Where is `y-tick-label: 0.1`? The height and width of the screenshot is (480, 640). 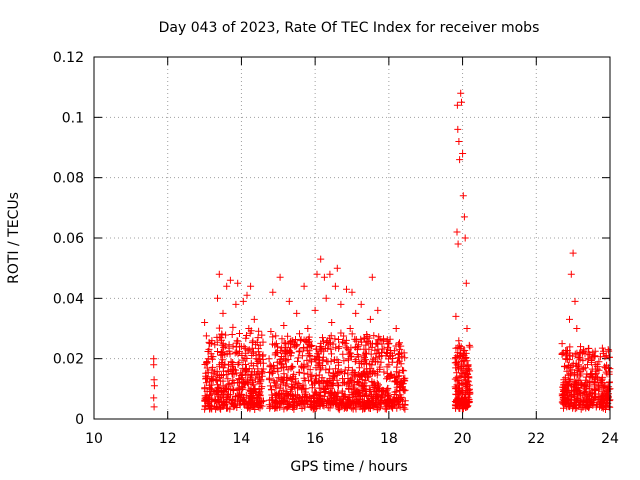
y-tick-label: 0.1 is located at coordinates (73, 118).